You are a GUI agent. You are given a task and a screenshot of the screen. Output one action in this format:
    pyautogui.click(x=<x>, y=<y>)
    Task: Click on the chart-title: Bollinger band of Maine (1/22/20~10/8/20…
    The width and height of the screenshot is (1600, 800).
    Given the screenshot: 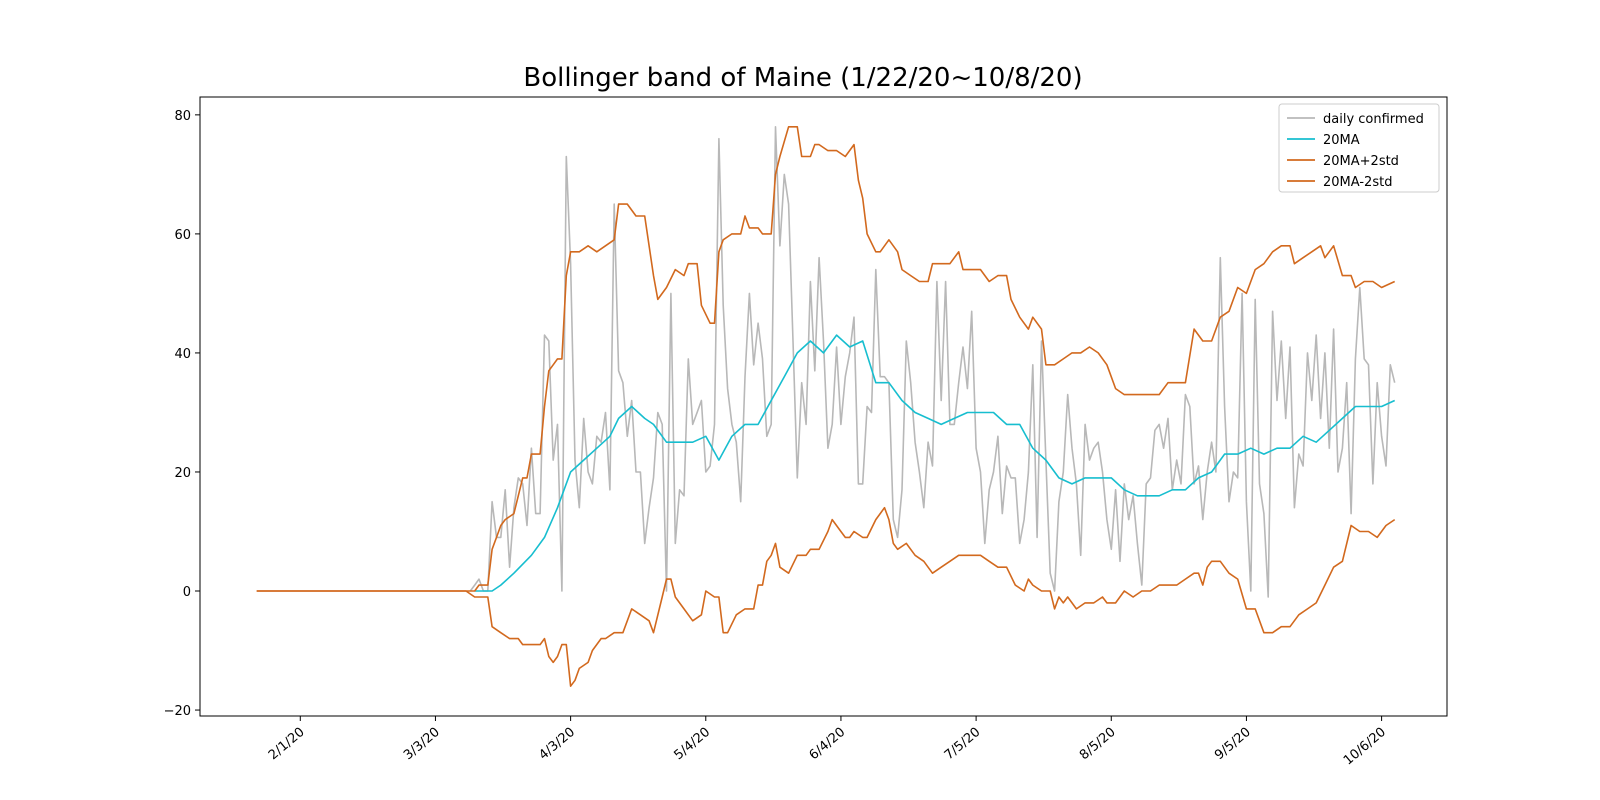 What is the action you would take?
    pyautogui.click(x=802, y=78)
    